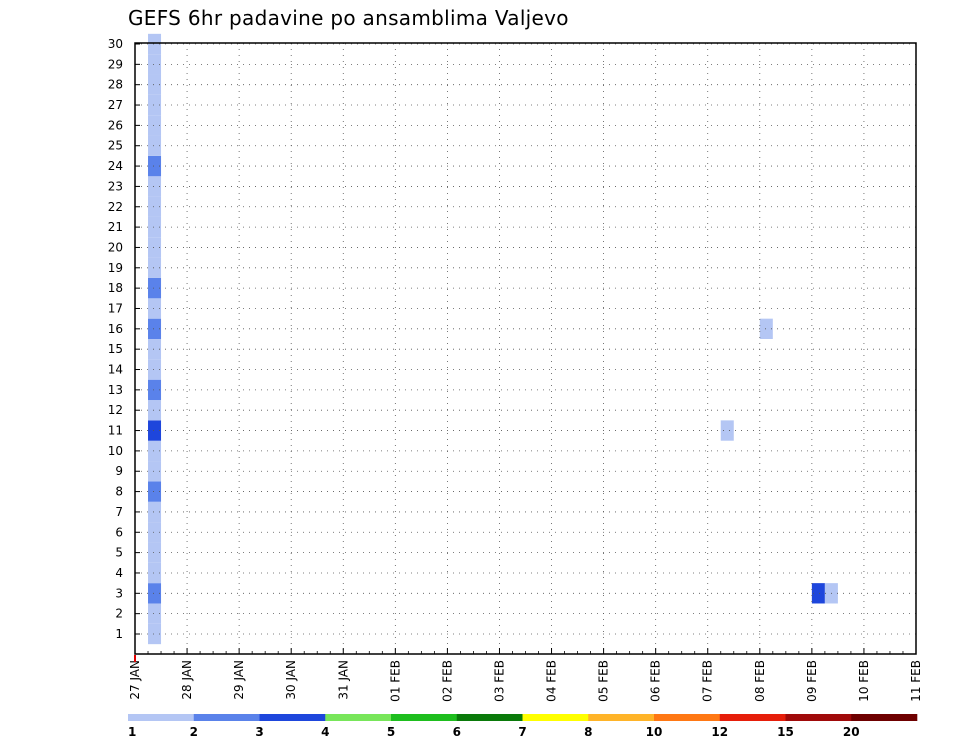 This screenshot has height=742, width=960. I want to click on colorbar-label: 3, so click(259, 732).